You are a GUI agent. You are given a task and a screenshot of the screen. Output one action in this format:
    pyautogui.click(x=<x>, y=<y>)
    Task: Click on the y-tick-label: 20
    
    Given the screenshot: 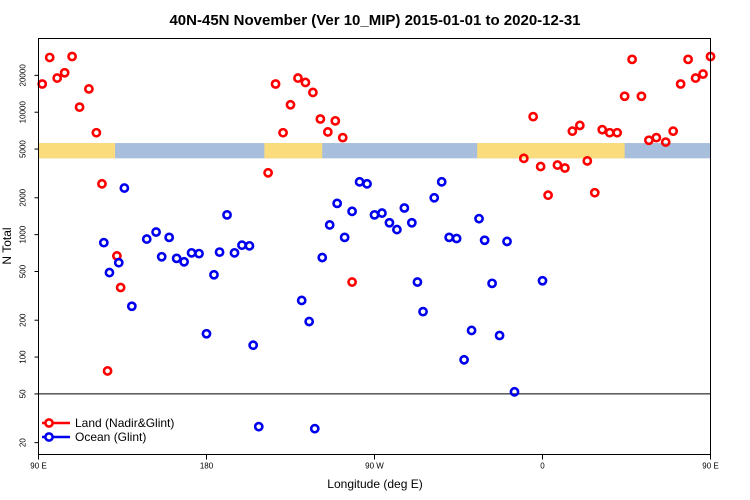 What is the action you would take?
    pyautogui.click(x=23, y=442)
    